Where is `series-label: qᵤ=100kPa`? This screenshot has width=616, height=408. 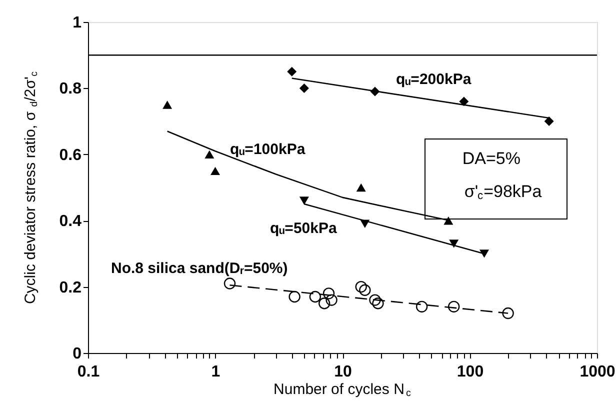 series-label: qᵤ=100kPa is located at coordinates (268, 149).